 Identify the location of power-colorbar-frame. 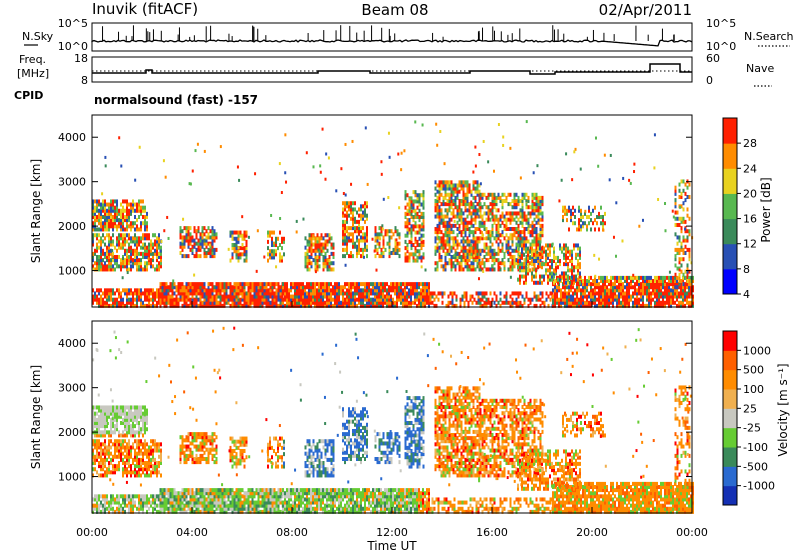
(730, 206).